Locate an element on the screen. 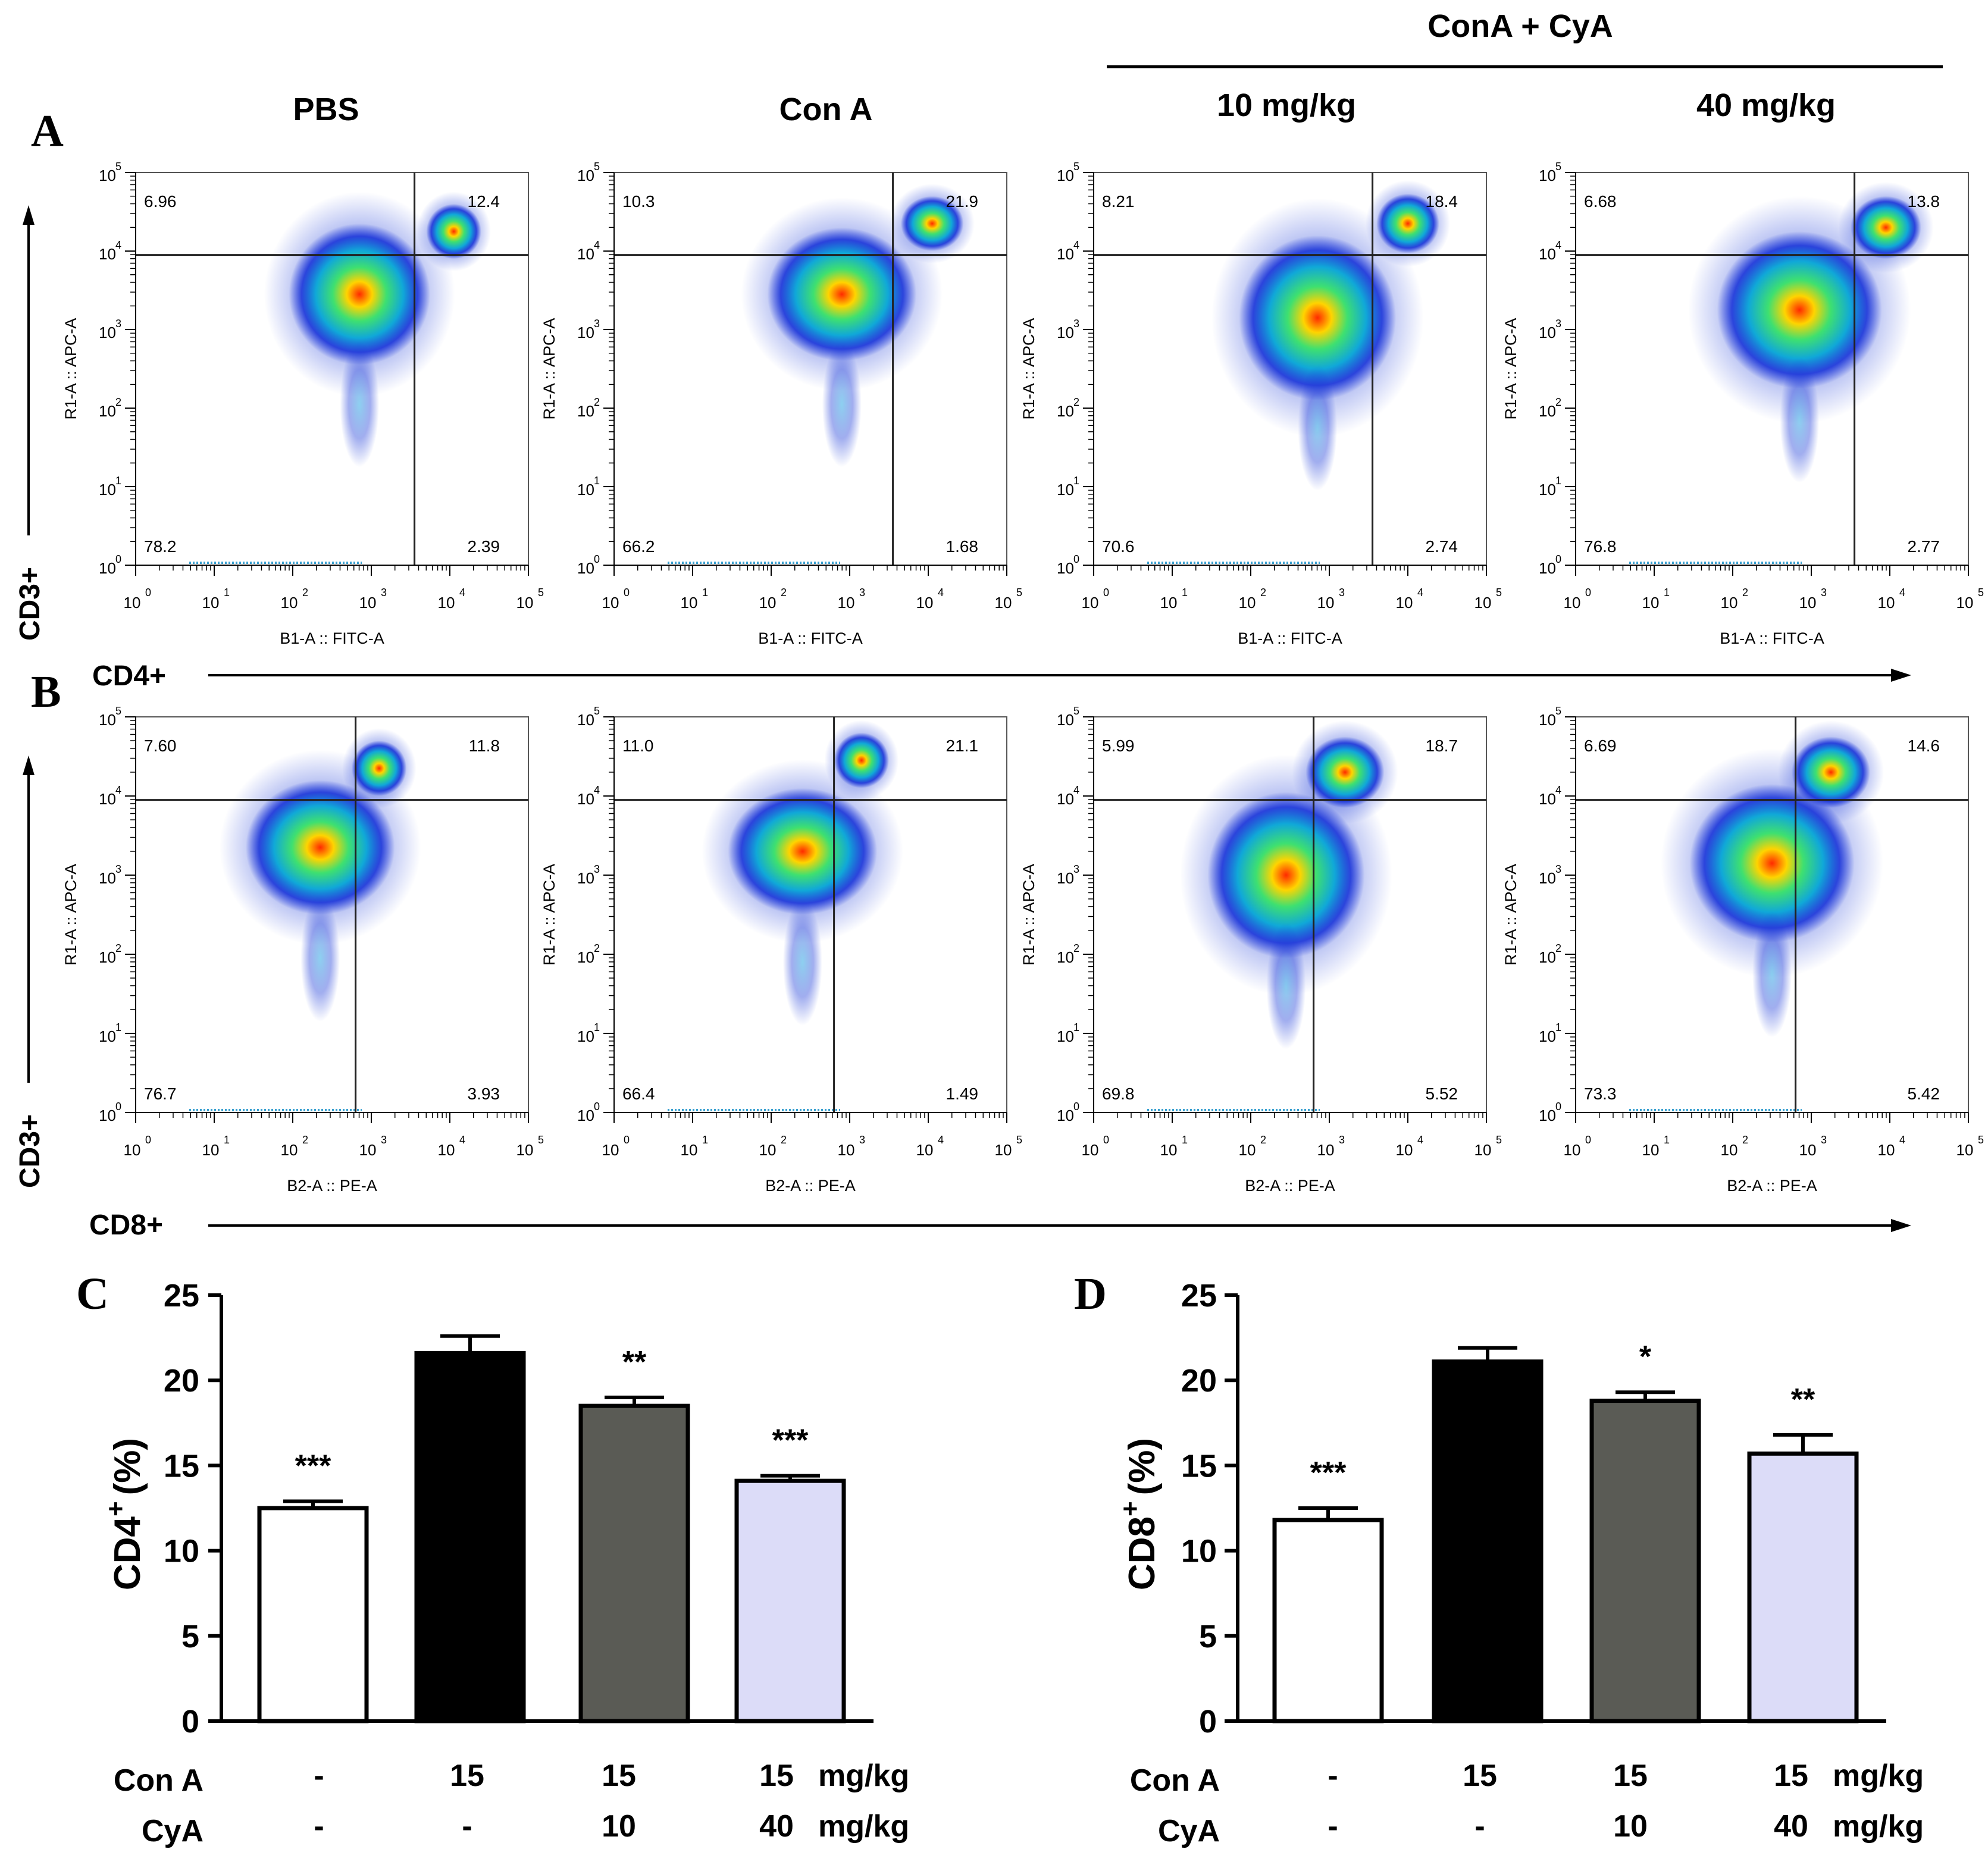  panel-a-ylabel-axis: CD3+ is located at coordinates (30, 423).